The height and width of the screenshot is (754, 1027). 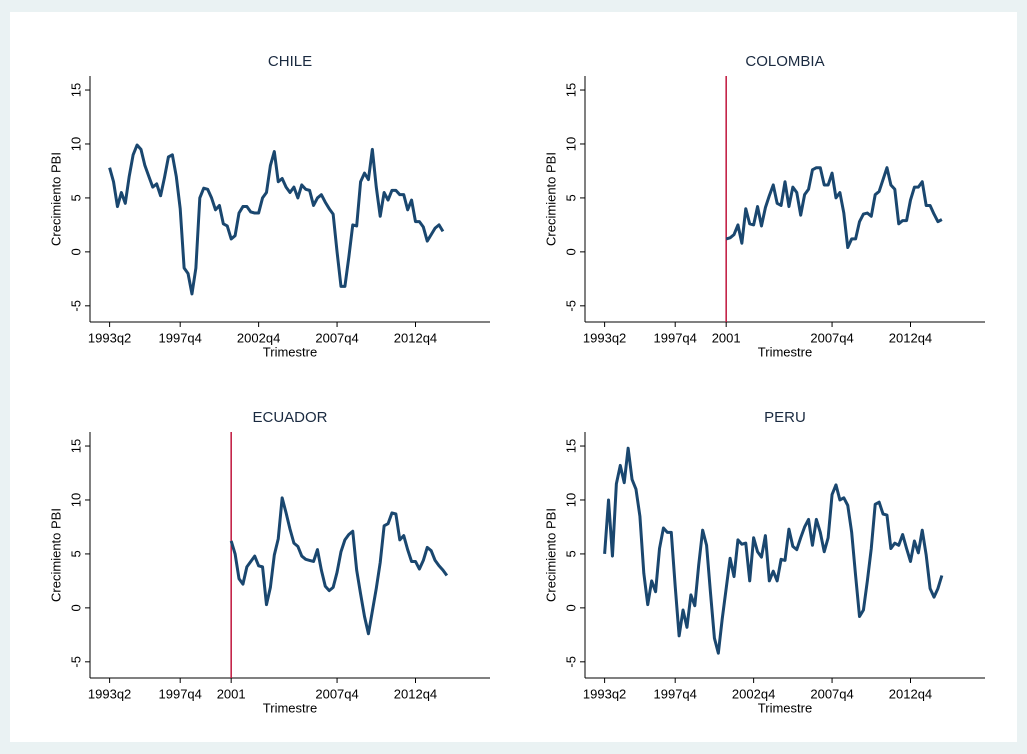 I want to click on panel-title: PERU, so click(x=785, y=417).